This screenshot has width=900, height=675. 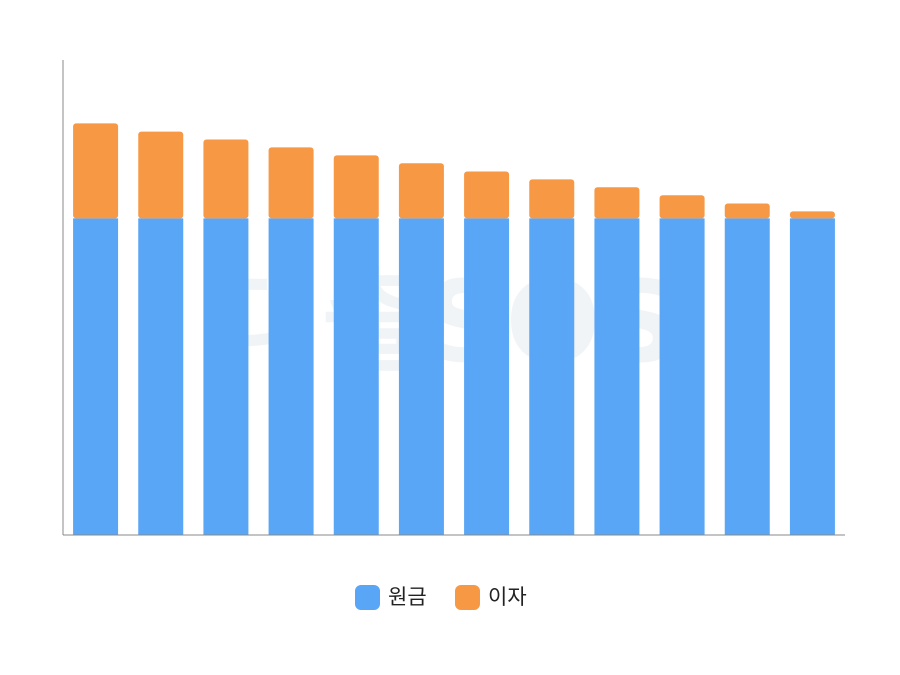 I want to click on legend-label: 원금, so click(x=407, y=597).